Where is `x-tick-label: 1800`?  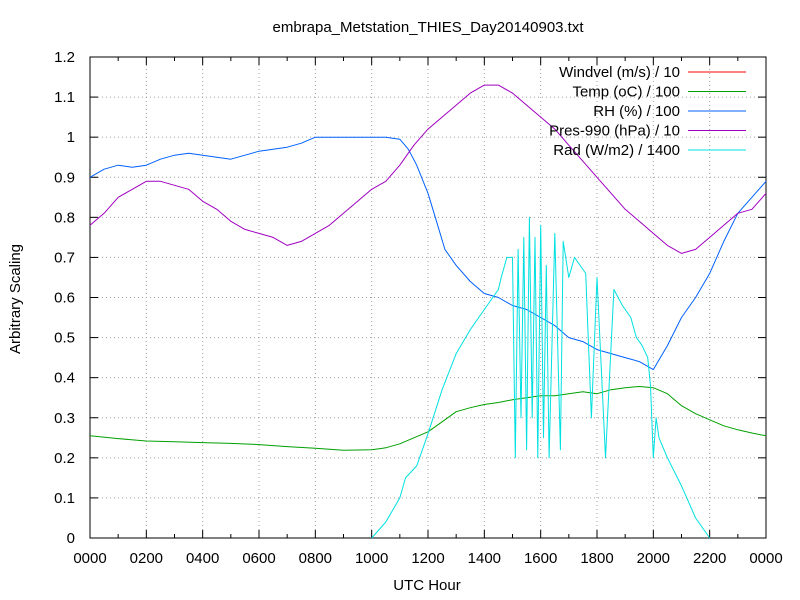 x-tick-label: 1800 is located at coordinates (596, 558).